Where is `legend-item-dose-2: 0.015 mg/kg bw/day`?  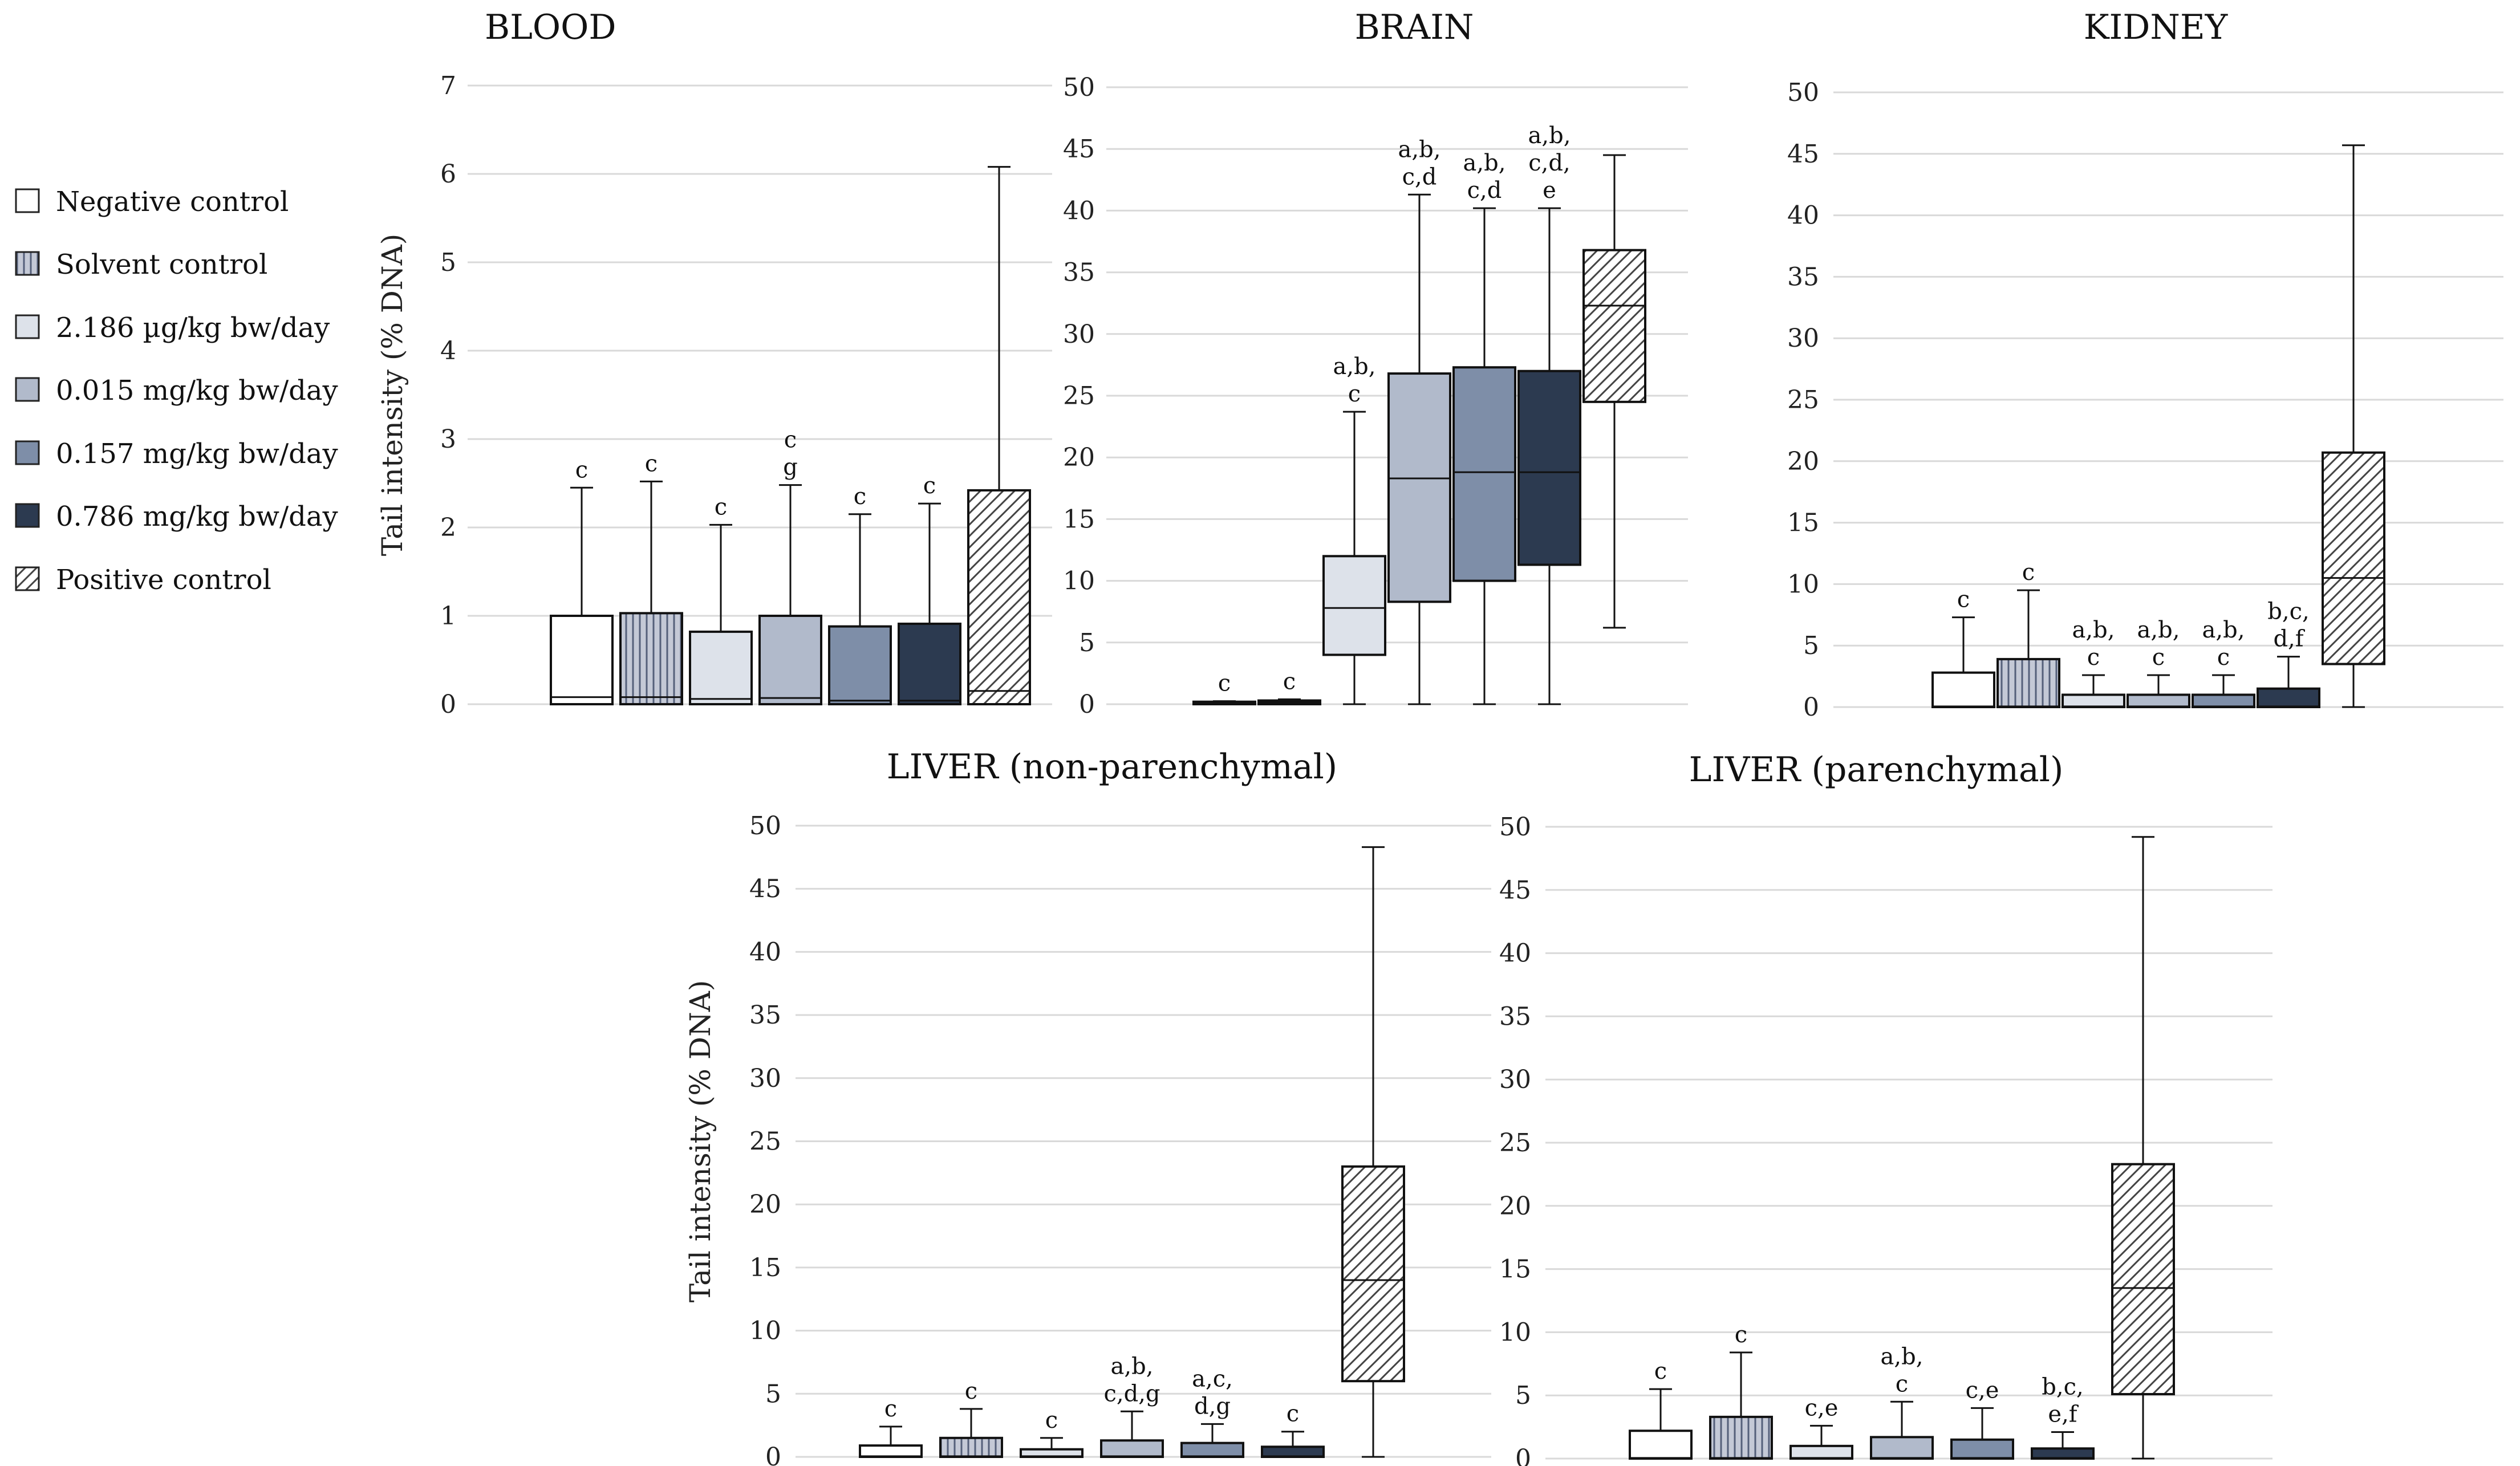 legend-item-dose-2: 0.015 mg/kg bw/day is located at coordinates (176, 391).